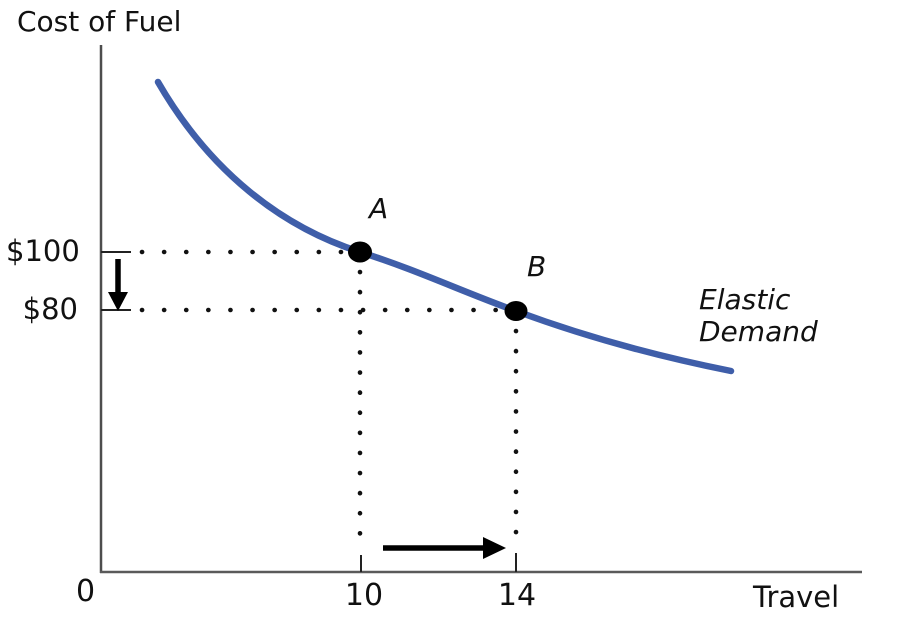 This screenshot has width=900, height=639. What do you see at coordinates (379, 208) in the screenshot?
I see `point-a-label: A` at bounding box center [379, 208].